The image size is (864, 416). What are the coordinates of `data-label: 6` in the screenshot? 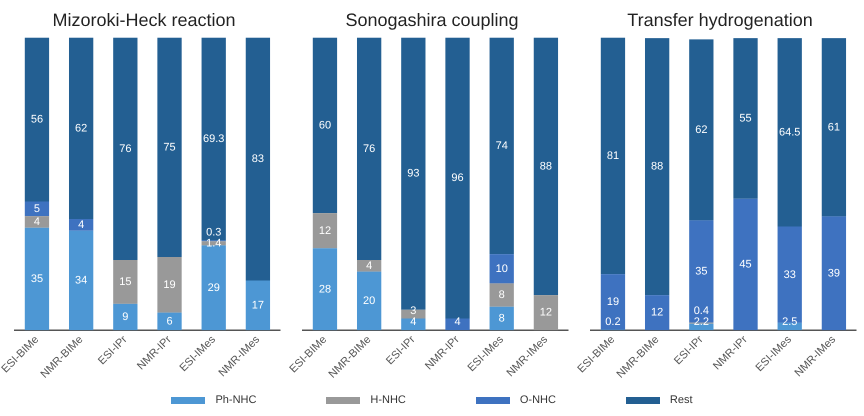 It's located at (169, 321).